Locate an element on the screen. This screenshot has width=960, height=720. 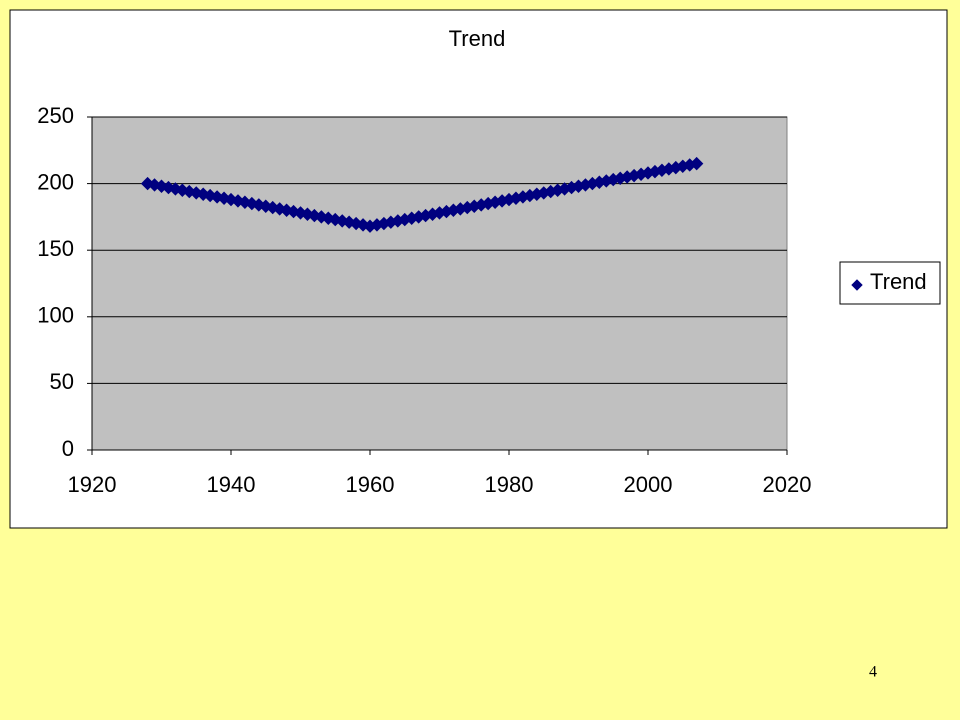
legend-marker is located at coordinates (857, 285).